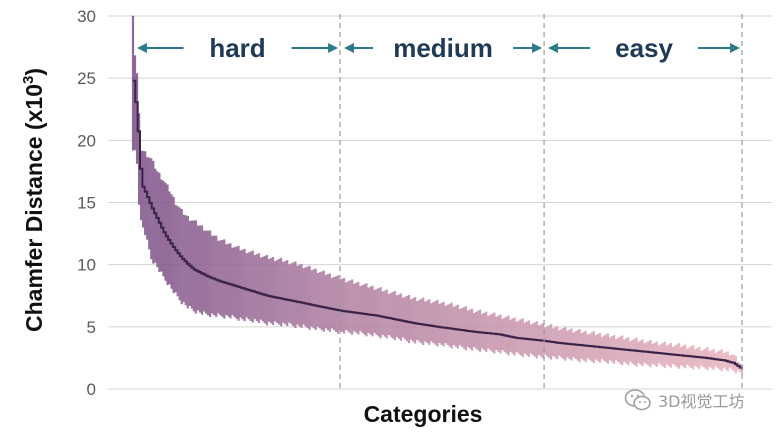 This screenshot has height=433, width=783. Describe the element at coordinates (86, 16) in the screenshot. I see `y-tick-label: 30` at that location.